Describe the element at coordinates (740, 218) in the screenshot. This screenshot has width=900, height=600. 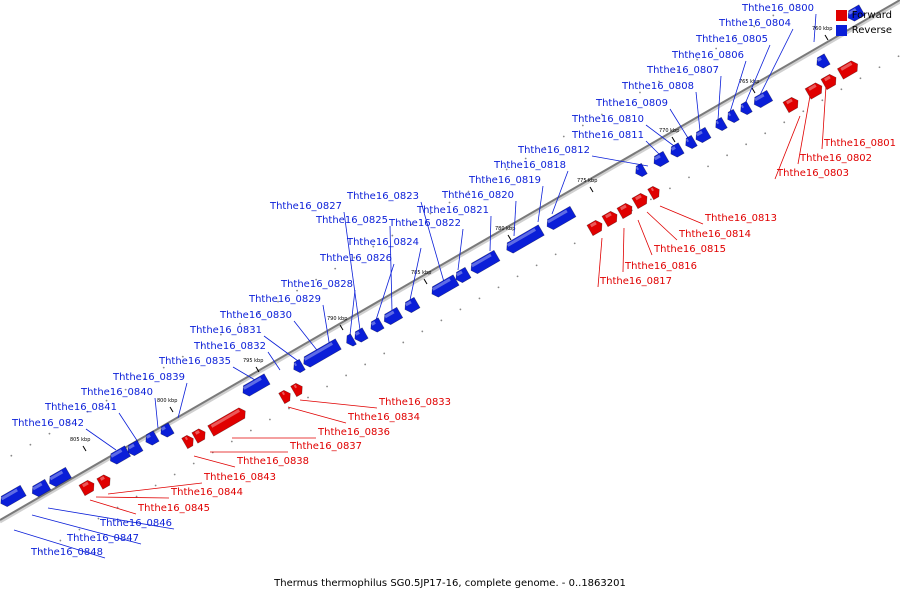
I see `forward-gene-label: Ththe16_0813` at that location.